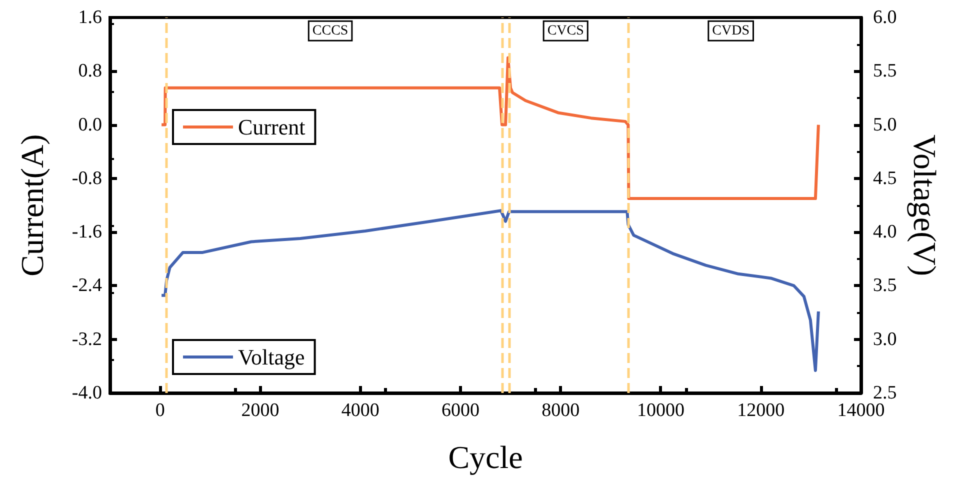 The image size is (957, 490). What do you see at coordinates (761, 410) in the screenshot?
I see `x-tick-label: 12000` at bounding box center [761, 410].